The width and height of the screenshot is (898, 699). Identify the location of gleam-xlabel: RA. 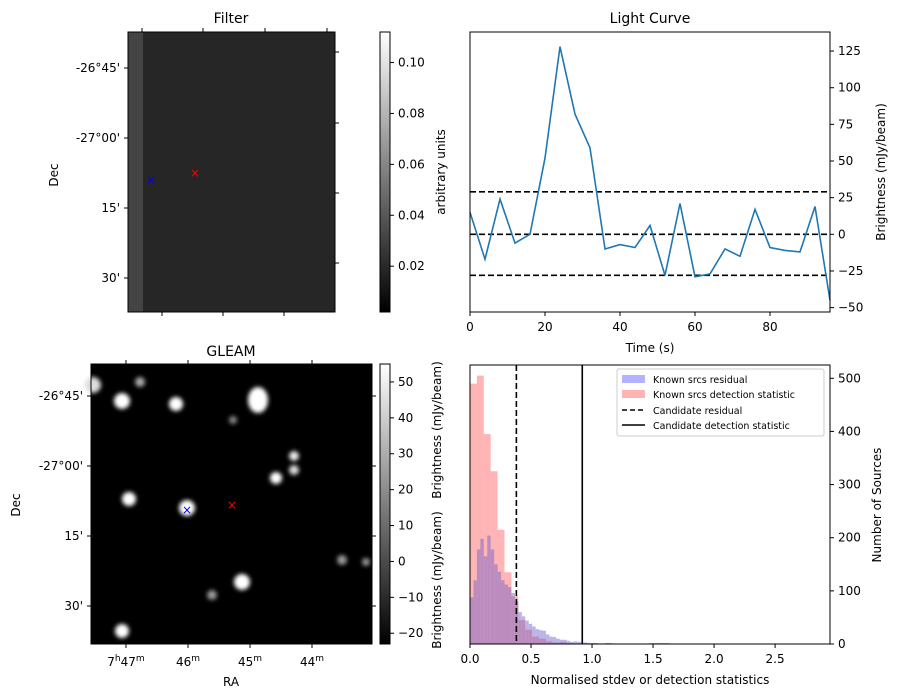
(231, 682).